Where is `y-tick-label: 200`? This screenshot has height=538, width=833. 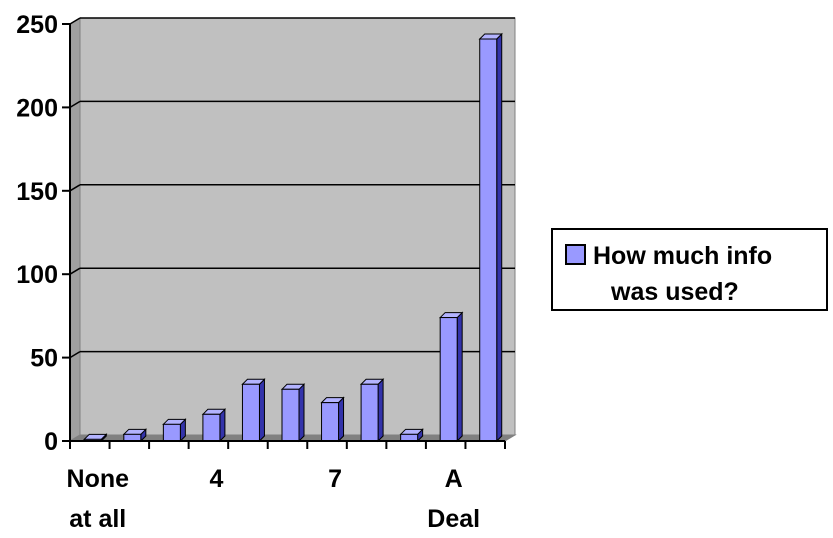
y-tick-label: 200 is located at coordinates (37, 108).